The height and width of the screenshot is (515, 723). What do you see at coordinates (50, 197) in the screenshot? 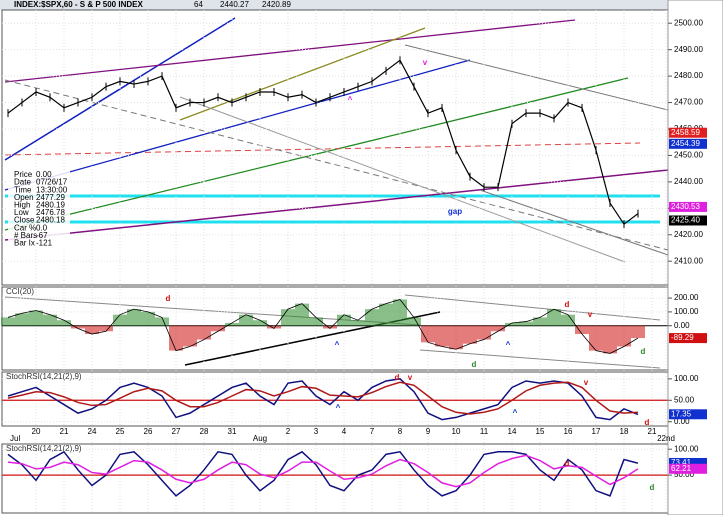
I see `info-value: 2477.29` at bounding box center [50, 197].